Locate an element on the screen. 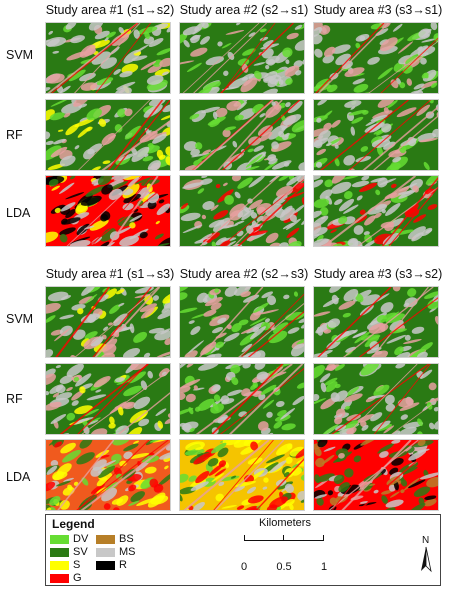  legend-swatch-bs is located at coordinates (105, 539).